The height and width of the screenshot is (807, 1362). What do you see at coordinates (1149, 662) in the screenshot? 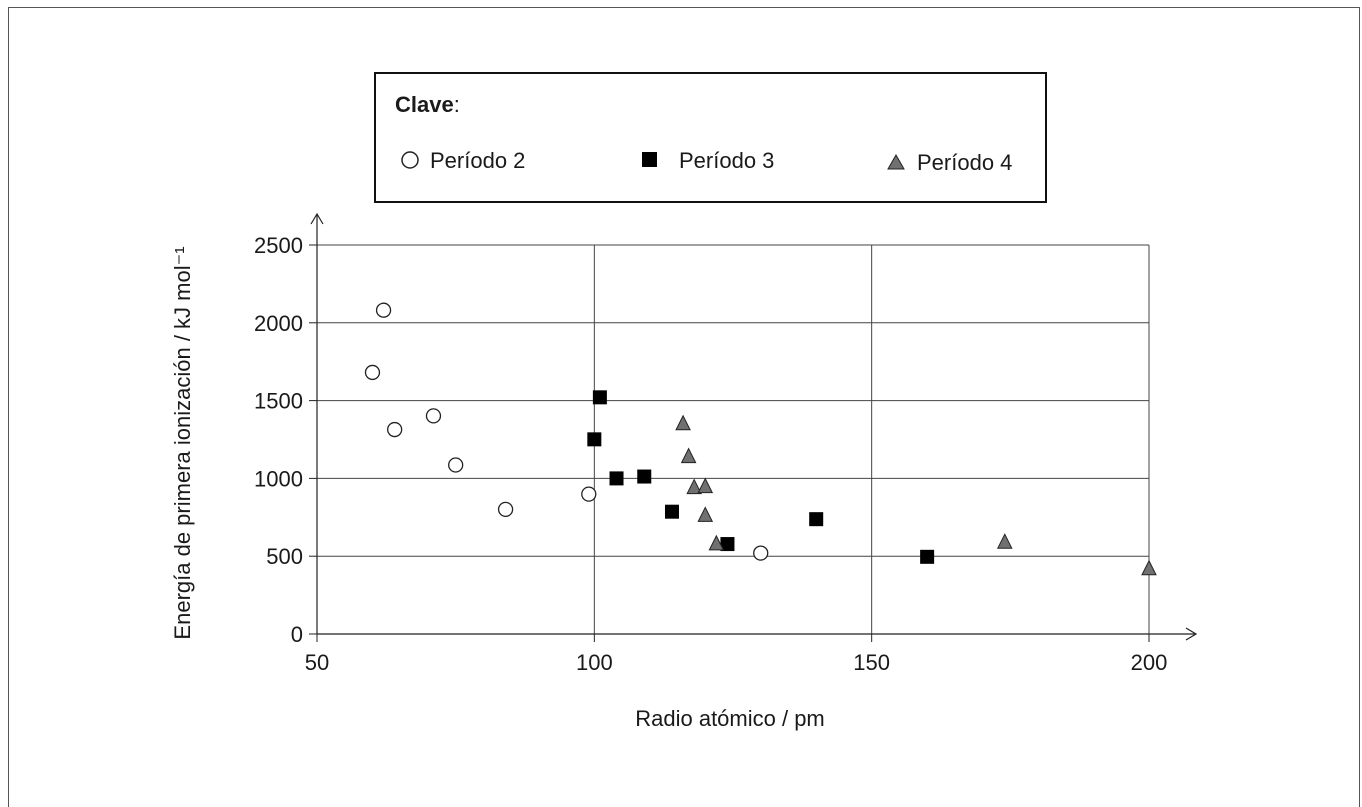
I see `x-tick-label: 200` at bounding box center [1149, 662].